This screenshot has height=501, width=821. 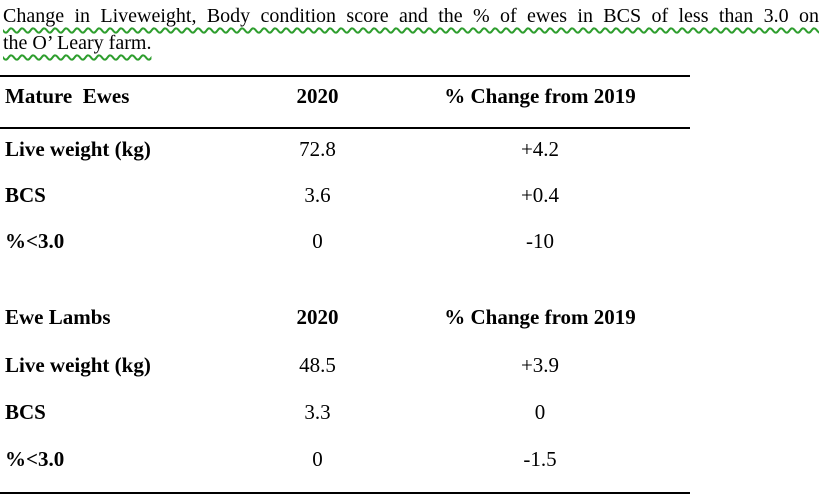 What do you see at coordinates (317, 195) in the screenshot?
I see `value-2020: 3.6` at bounding box center [317, 195].